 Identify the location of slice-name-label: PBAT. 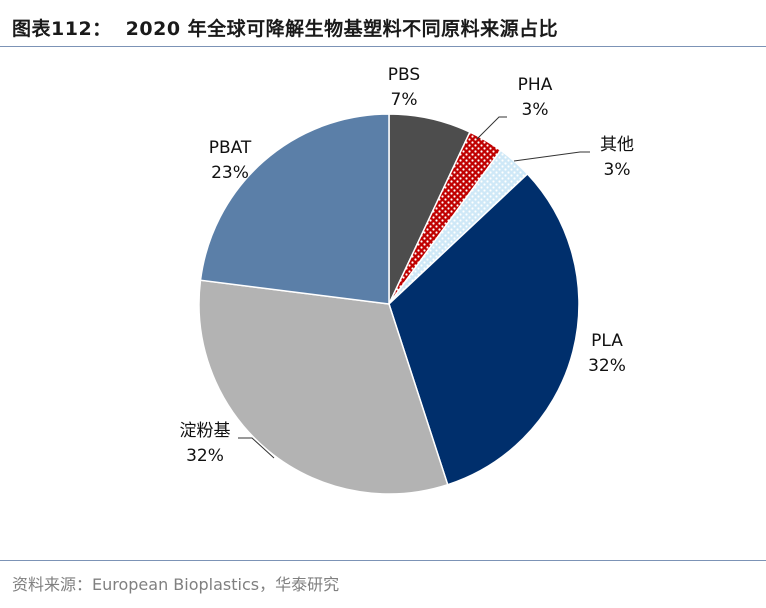
(230, 148).